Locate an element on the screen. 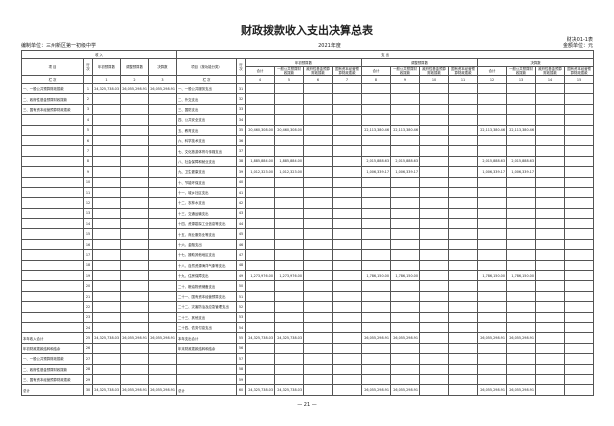 This screenshot has height=426, width=614. header-cell: 11 is located at coordinates (463, 79).